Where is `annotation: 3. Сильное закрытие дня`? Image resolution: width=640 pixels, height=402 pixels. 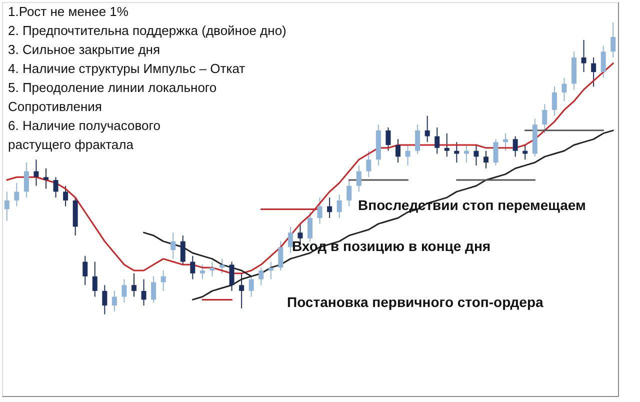 annotation: 3. Сильное закрытие дня is located at coordinates (84, 49).